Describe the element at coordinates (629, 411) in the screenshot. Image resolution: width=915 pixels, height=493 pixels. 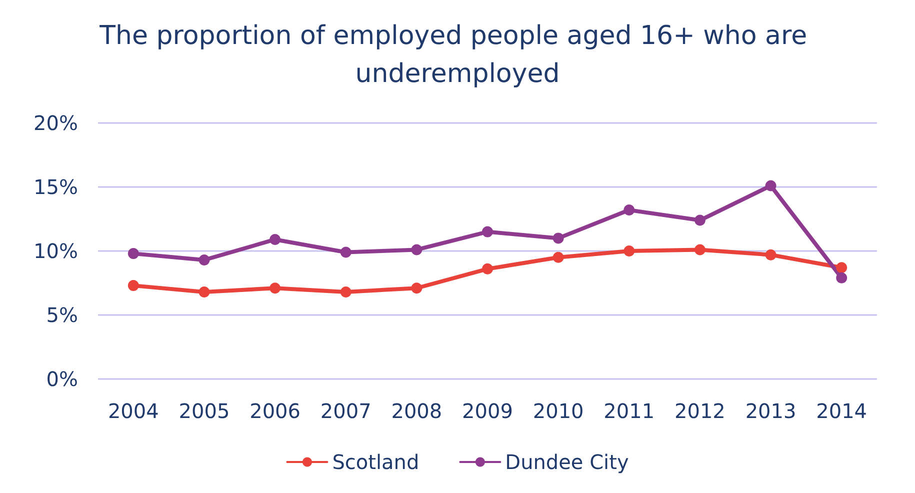
I see `x-tick-label: 2011` at that location.